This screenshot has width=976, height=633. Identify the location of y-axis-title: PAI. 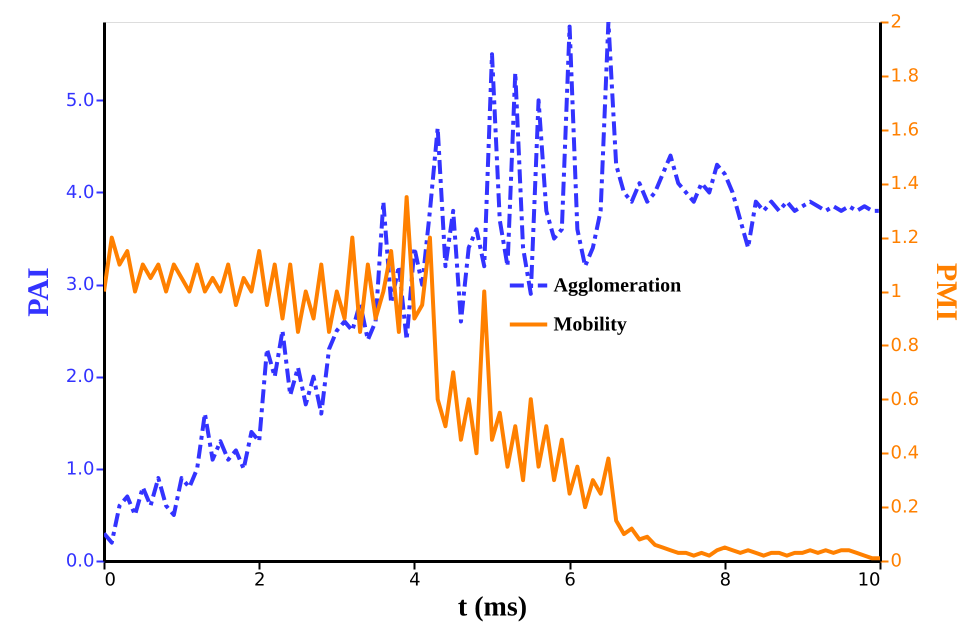
(38, 292).